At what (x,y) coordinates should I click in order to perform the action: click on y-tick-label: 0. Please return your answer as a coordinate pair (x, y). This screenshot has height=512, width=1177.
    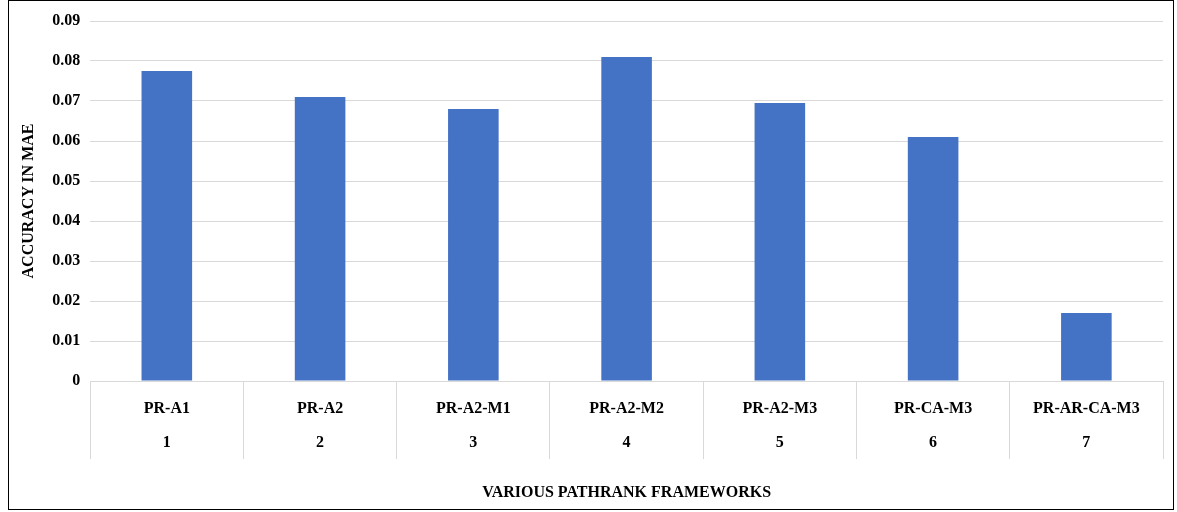
    Looking at the image, I should click on (76, 380).